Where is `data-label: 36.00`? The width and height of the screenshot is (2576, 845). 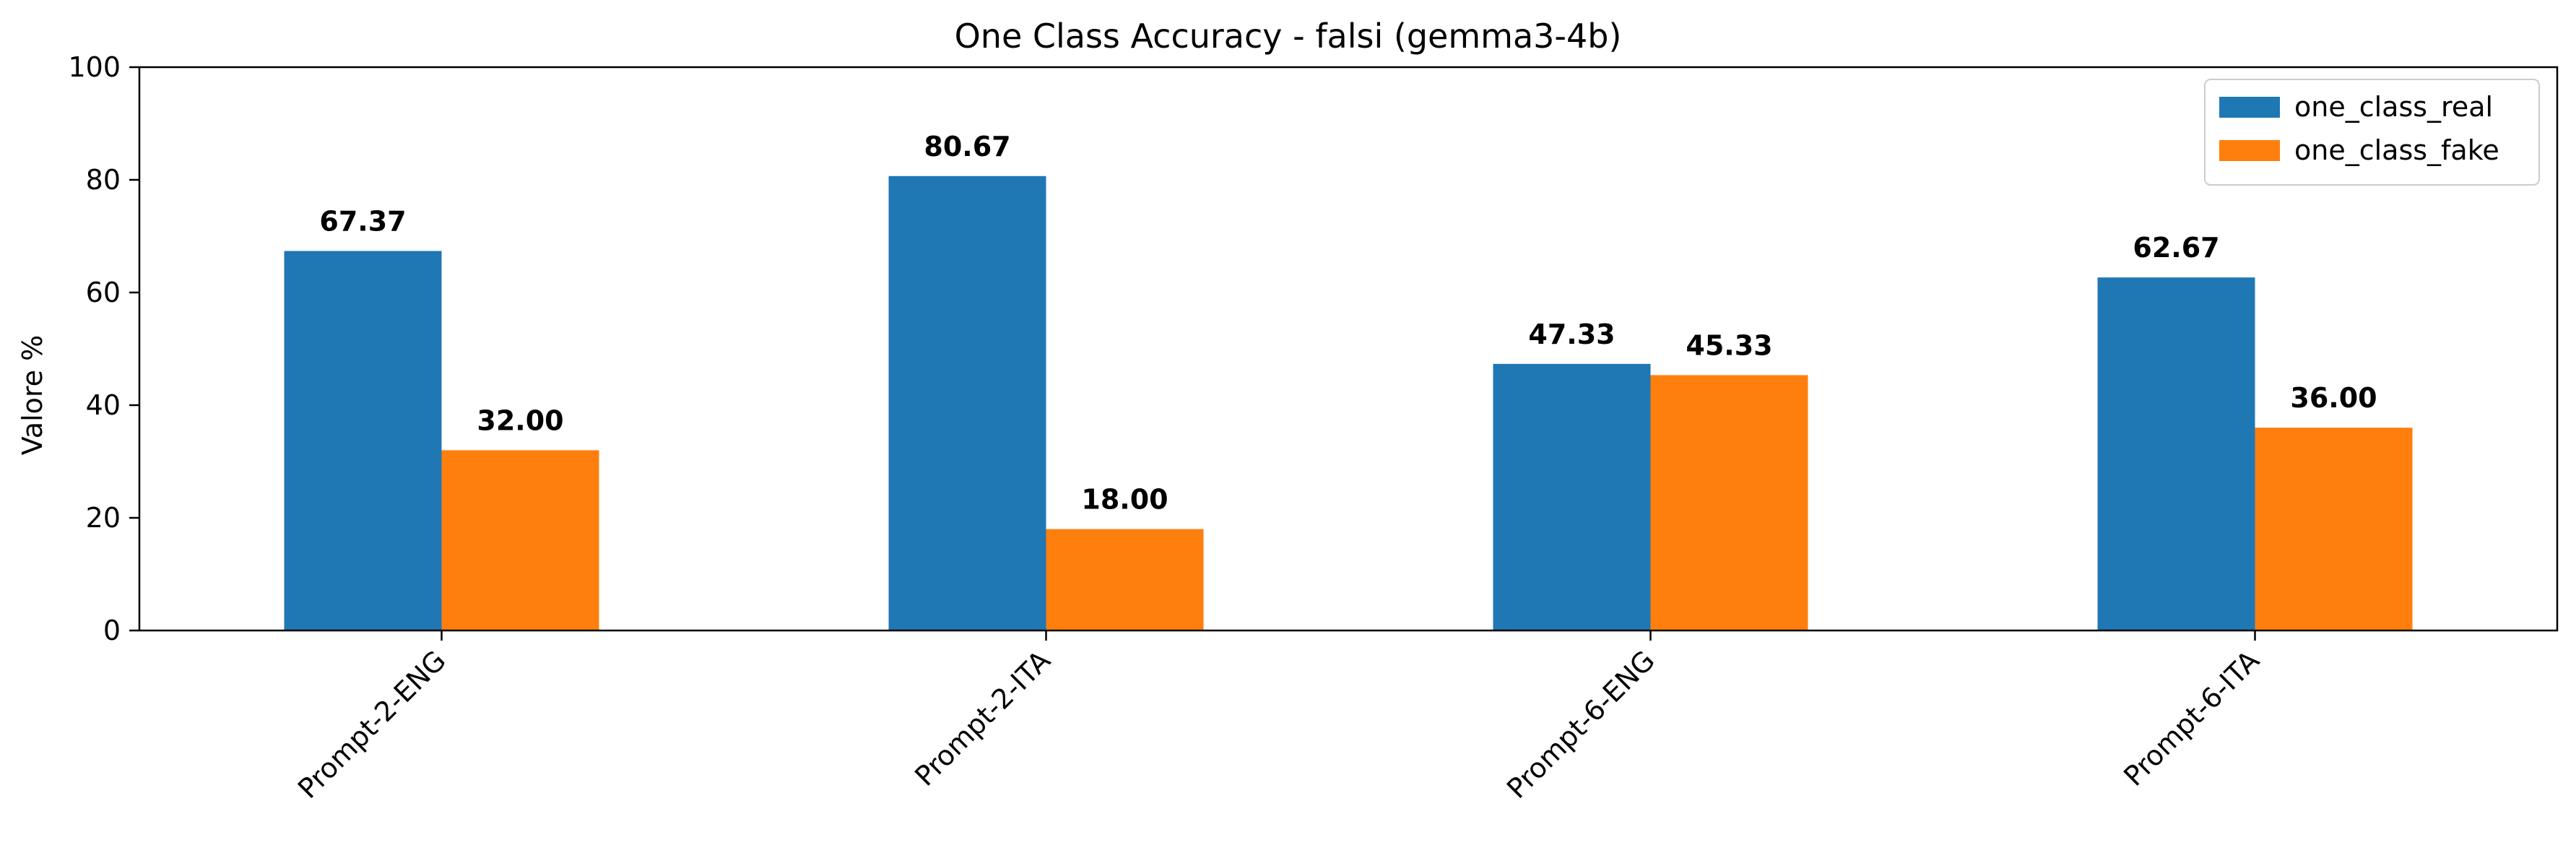 data-label: 36.00 is located at coordinates (2333, 398).